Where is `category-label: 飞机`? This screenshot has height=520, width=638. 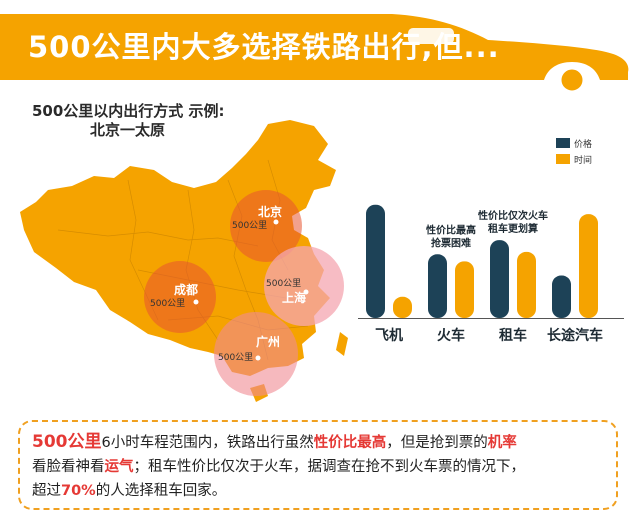 category-label: 飞机 is located at coordinates (389, 335).